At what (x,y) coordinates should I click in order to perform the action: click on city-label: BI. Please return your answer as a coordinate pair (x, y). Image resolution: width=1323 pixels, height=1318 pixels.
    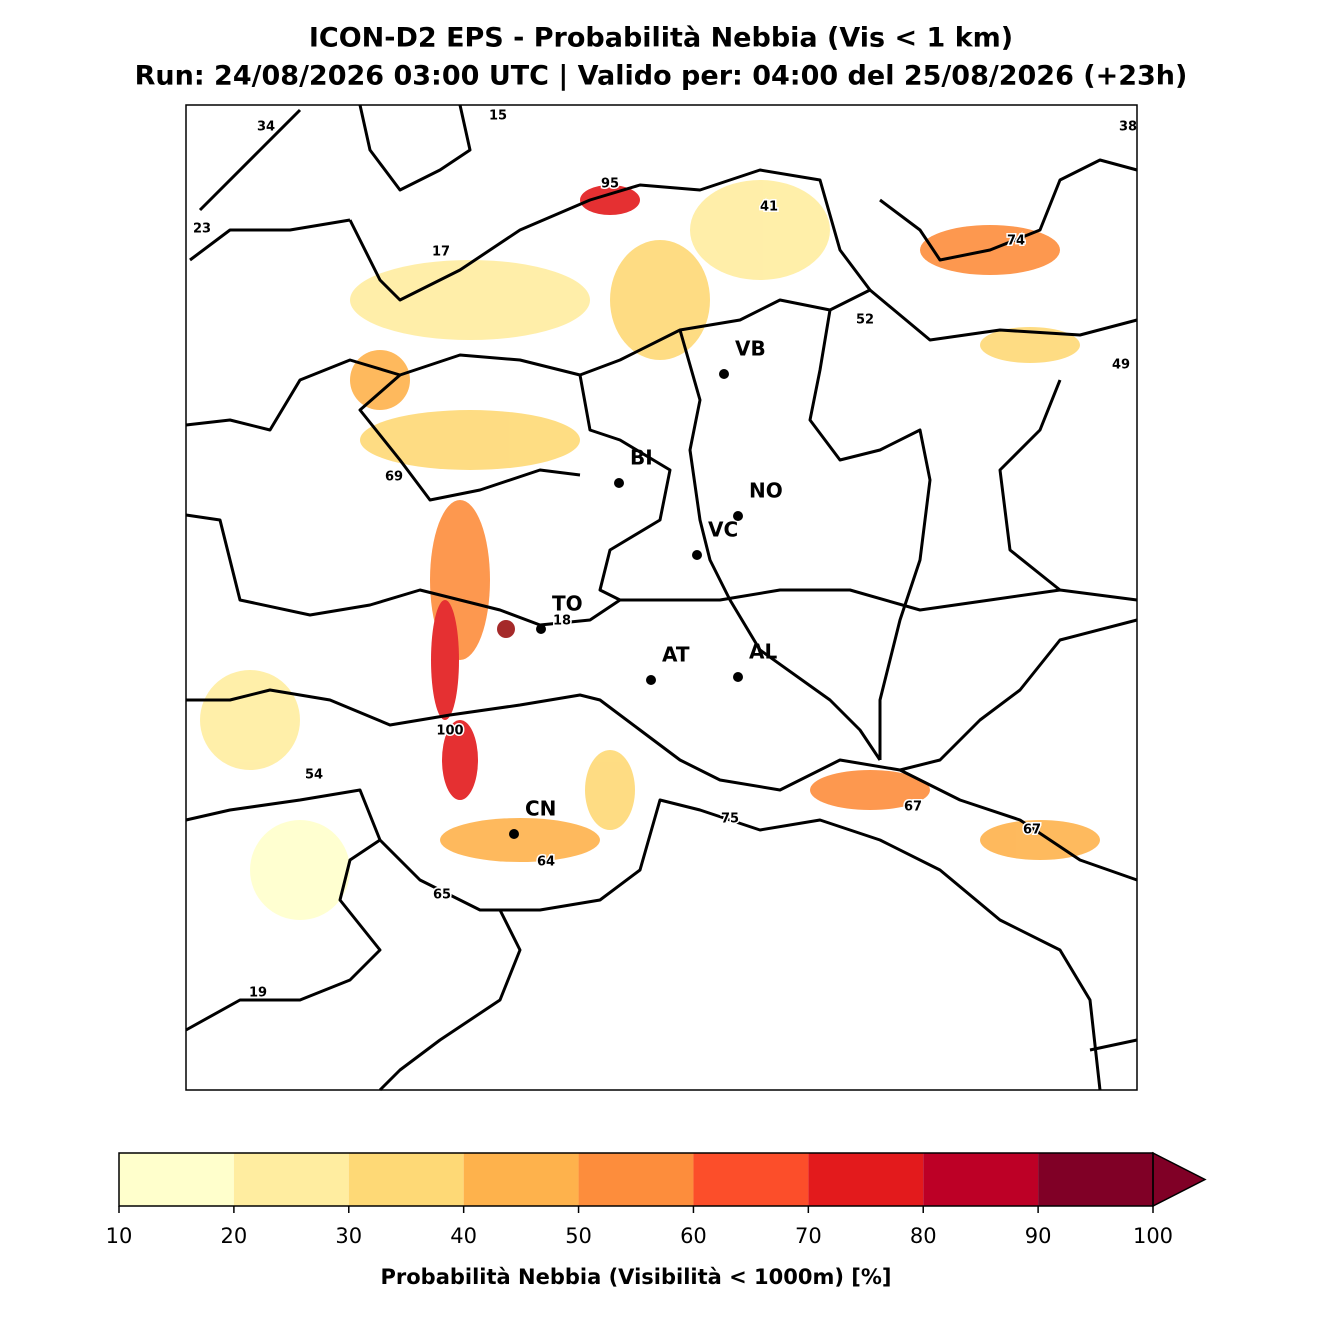
    Looking at the image, I should click on (641, 458).